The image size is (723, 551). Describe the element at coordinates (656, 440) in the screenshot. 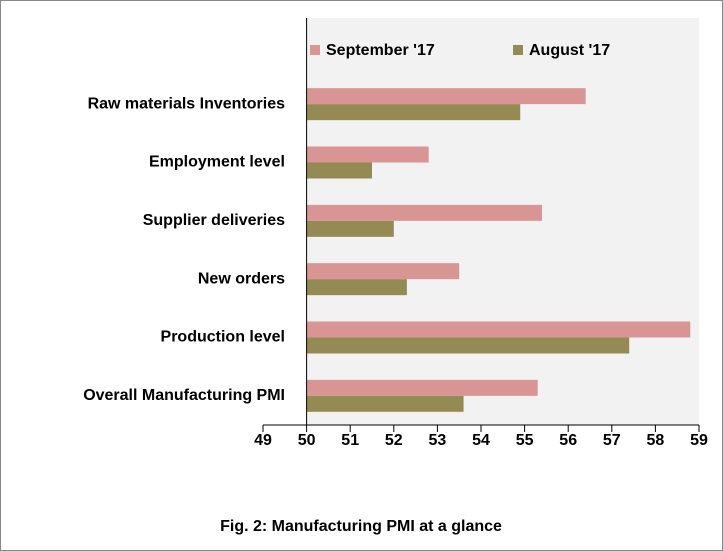

I see `x-tick-label: 58` at that location.